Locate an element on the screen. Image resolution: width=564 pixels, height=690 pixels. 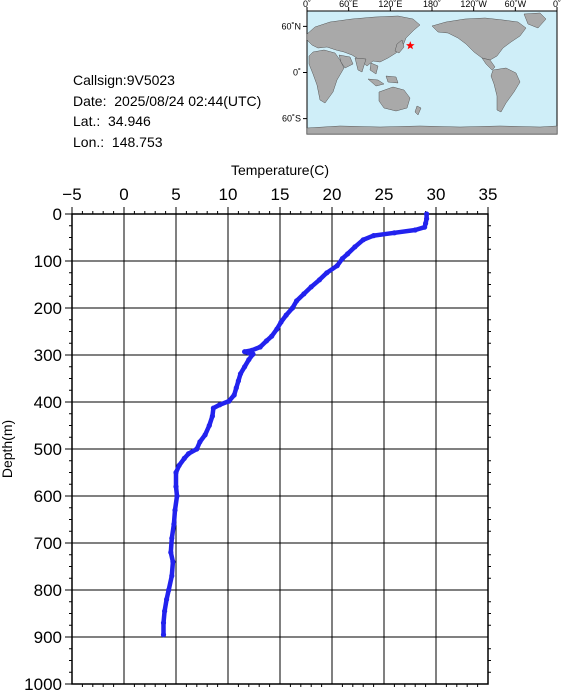
y-axis-title: Depth(m) is located at coordinates (7, 449).